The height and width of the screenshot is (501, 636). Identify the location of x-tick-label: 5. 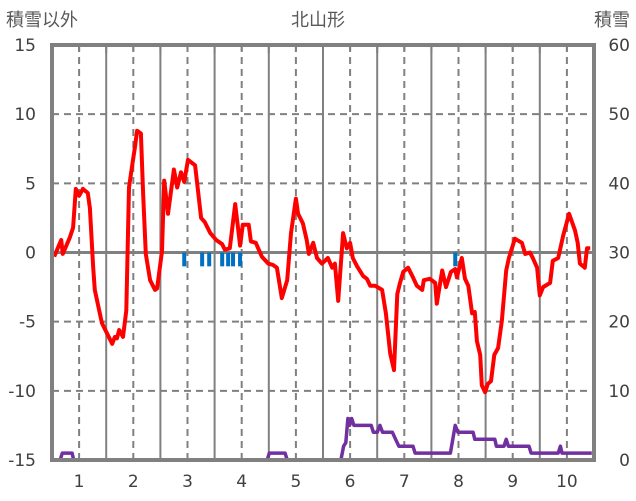
(295, 482).